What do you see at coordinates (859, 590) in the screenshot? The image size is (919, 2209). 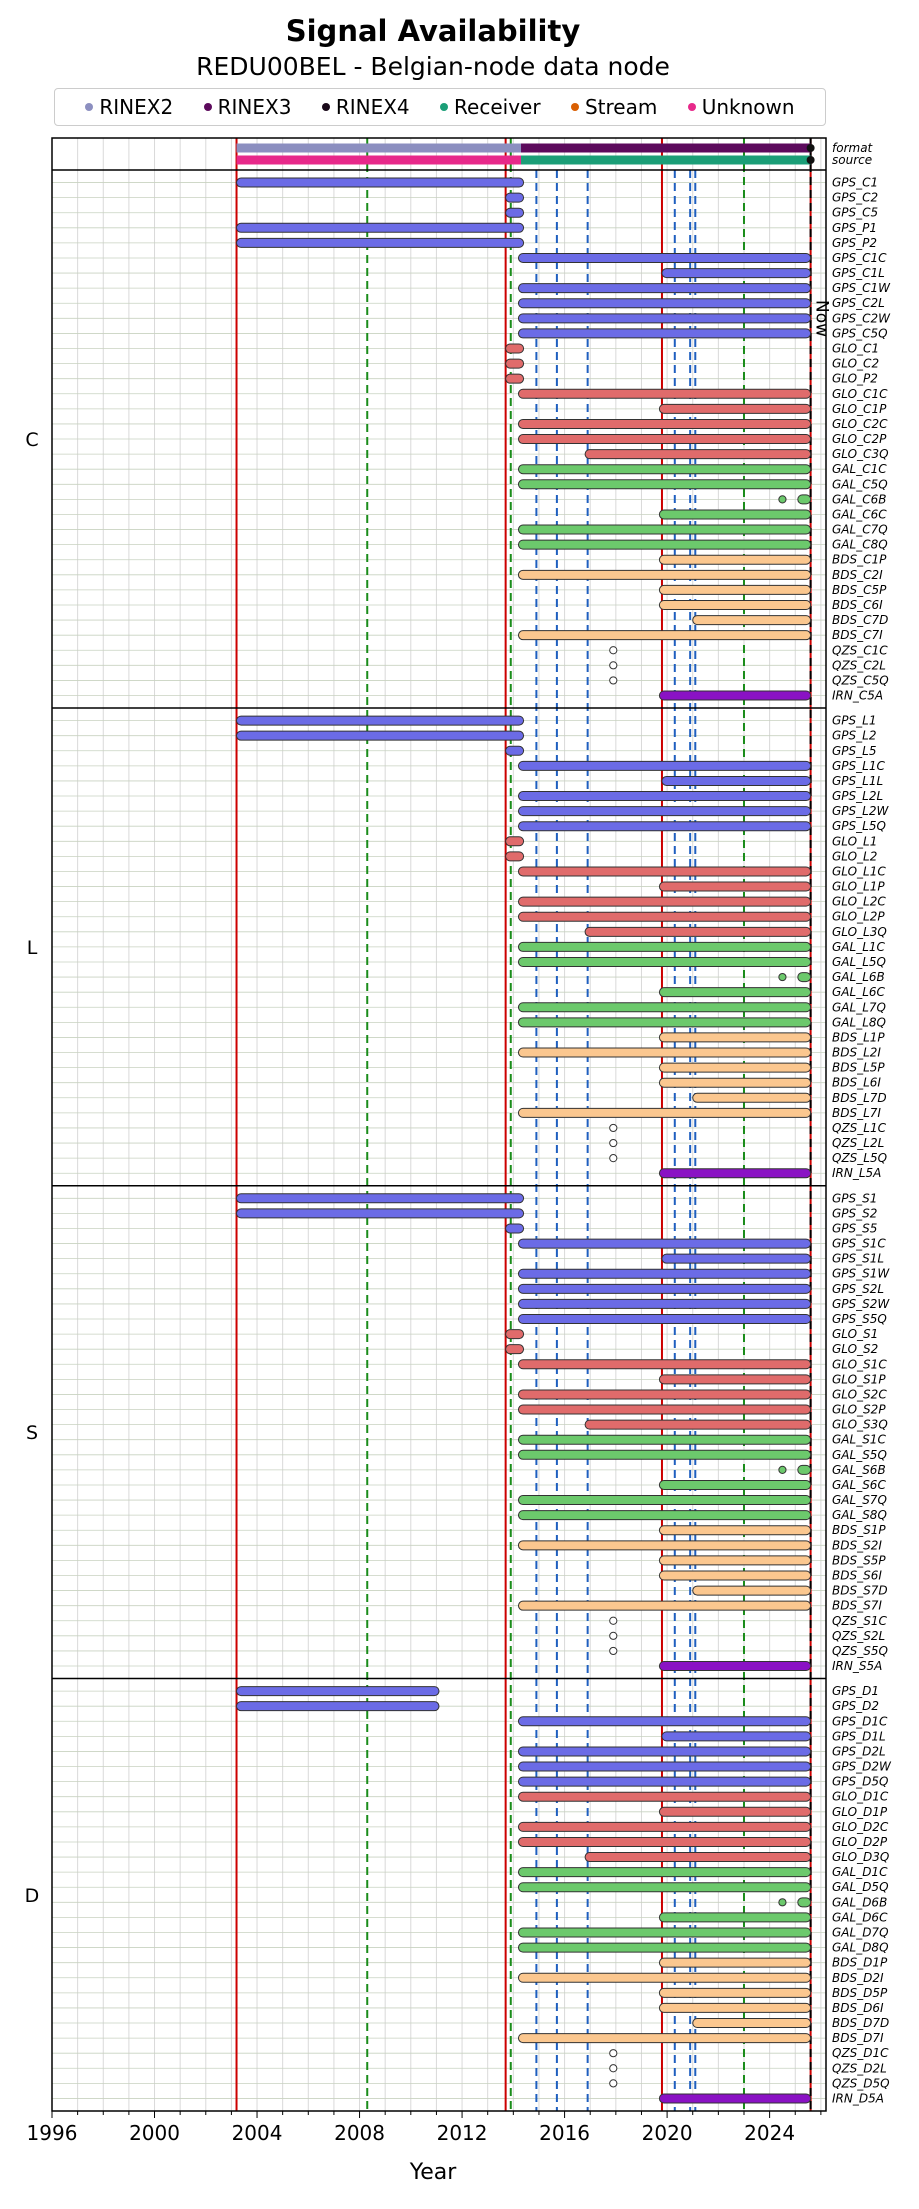 I see `signal-label: BDS_C5P` at bounding box center [859, 590].